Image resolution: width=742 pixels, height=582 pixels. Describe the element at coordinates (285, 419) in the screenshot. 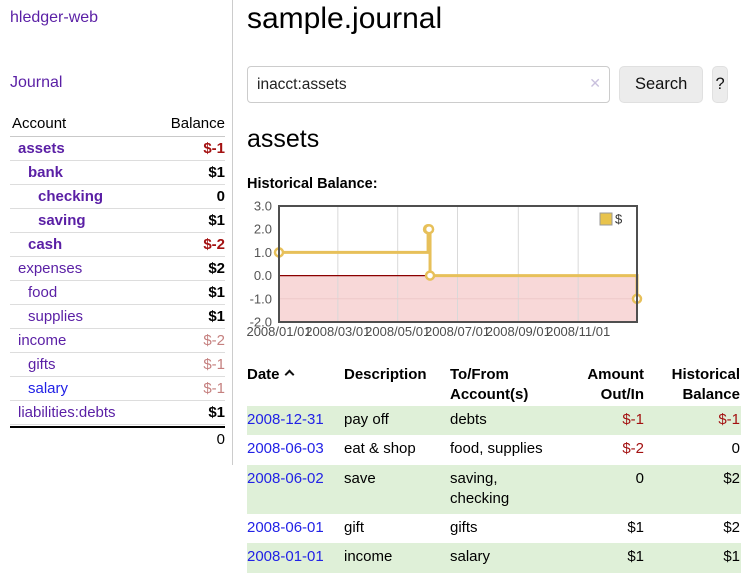

I see `transaction-date-link: 2008-12-31` at that location.